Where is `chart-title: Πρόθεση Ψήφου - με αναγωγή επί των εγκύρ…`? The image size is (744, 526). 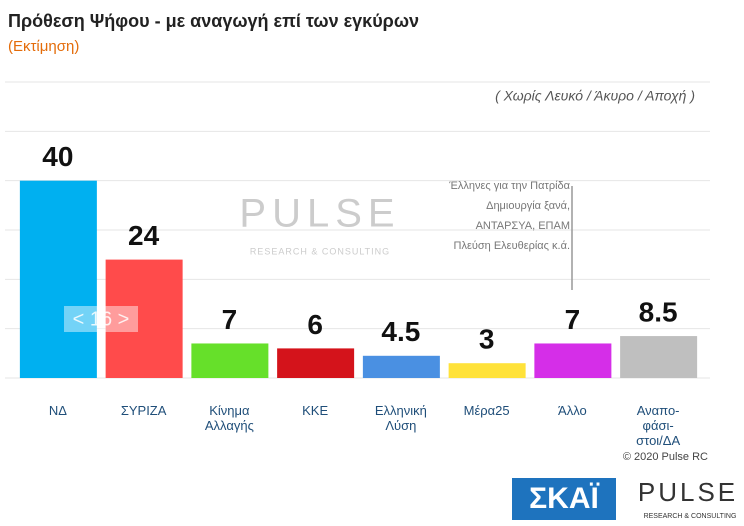 chart-title: Πρόθεση Ψήφου - με αναγωγή επί των εγκύρ… is located at coordinates (213, 21).